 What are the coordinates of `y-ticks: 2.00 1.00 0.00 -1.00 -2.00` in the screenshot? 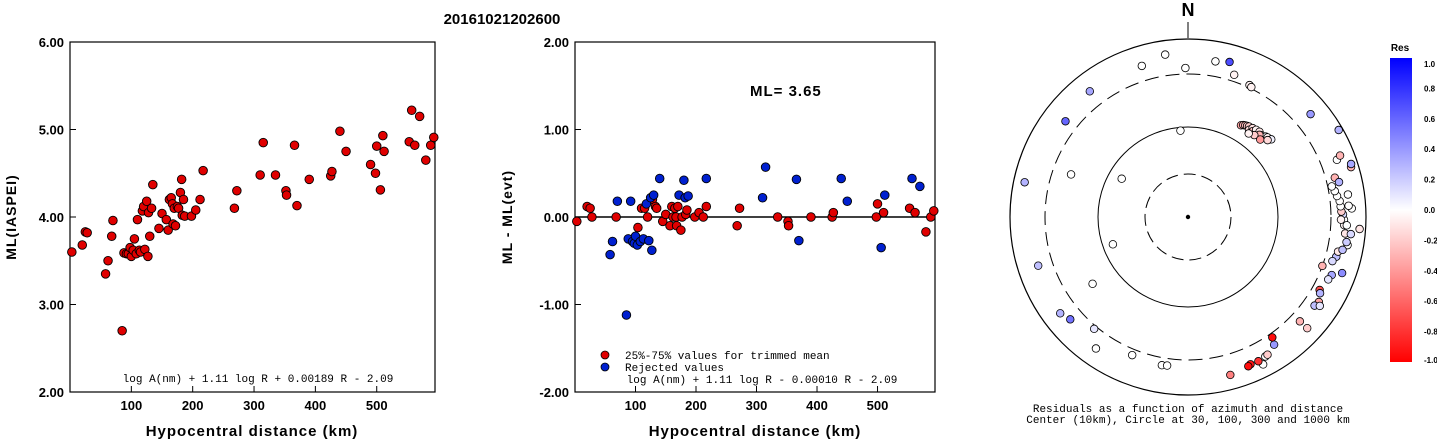 It's located at (560, 217).